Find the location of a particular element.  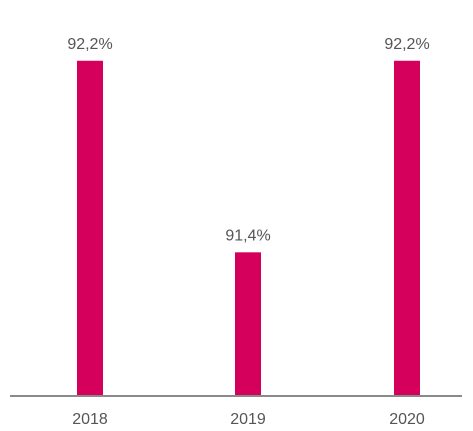

bar-2018 is located at coordinates (90, 228).